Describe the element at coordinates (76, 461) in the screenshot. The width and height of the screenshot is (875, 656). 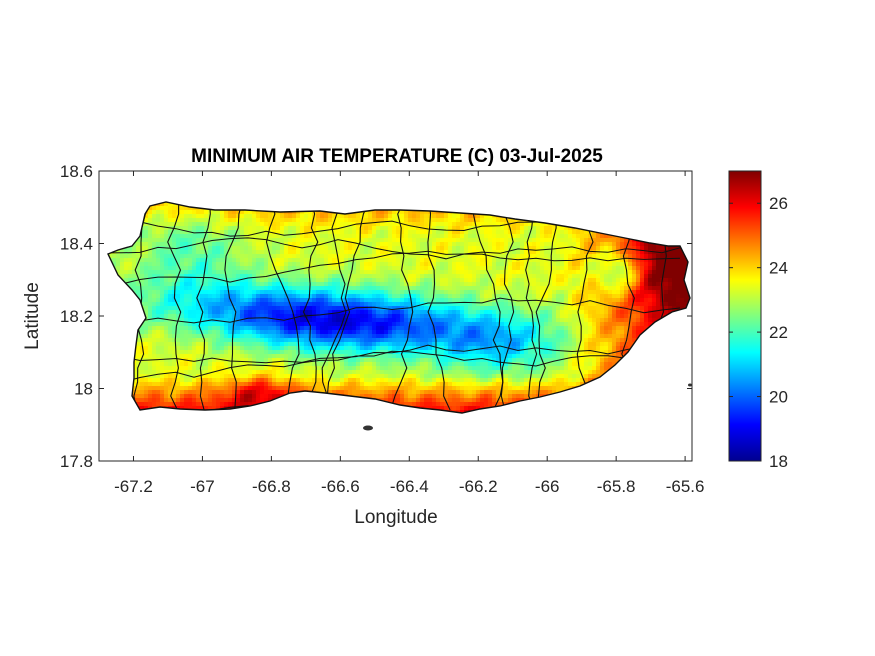
I see `y-tick-label: 17.8` at that location.